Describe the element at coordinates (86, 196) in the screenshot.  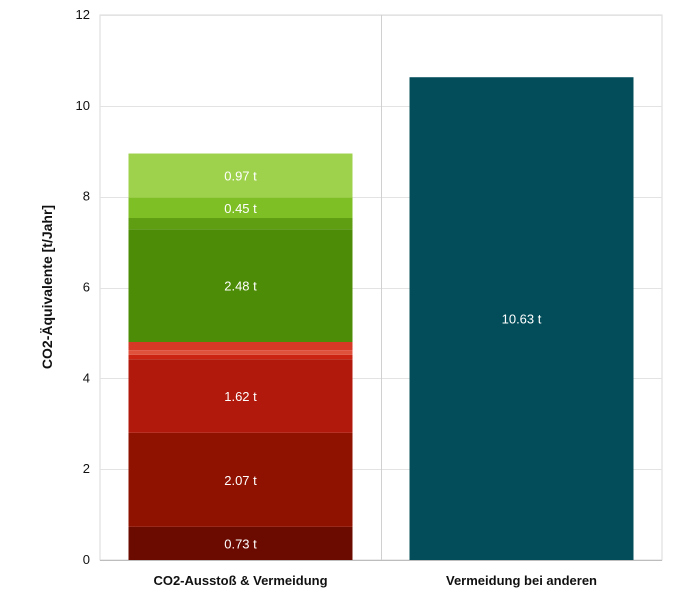
I see `y-tick-label: 8` at that location.